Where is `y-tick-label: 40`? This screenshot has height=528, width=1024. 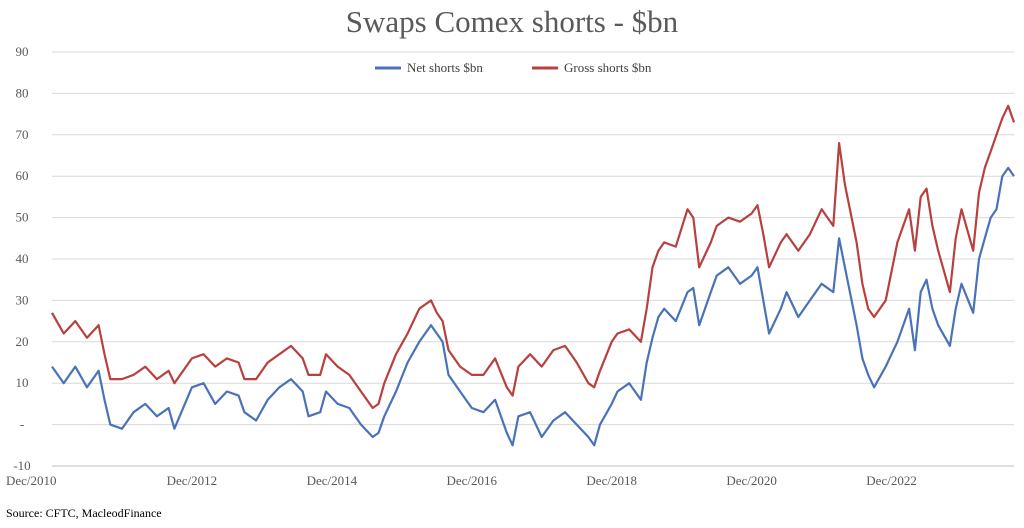 y-tick-label: 40 is located at coordinates (22, 258).